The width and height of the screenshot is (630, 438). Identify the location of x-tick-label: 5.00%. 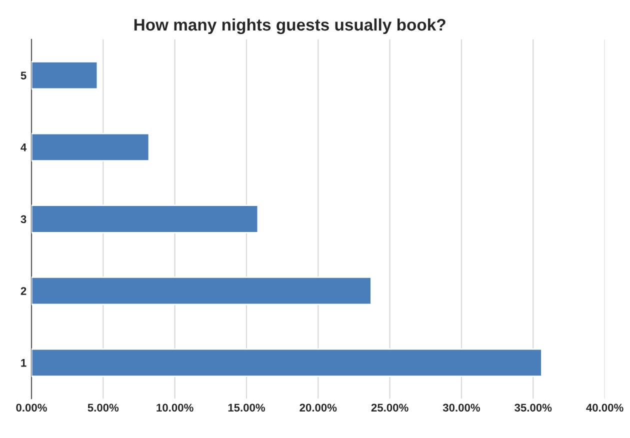
(103, 408).